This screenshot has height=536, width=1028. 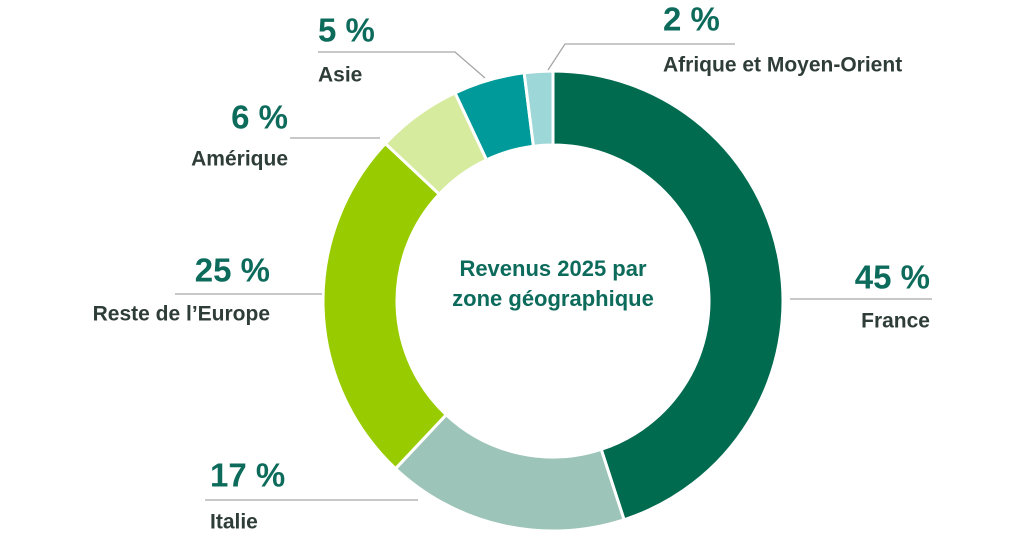 I want to click on category-label: Italie, so click(x=234, y=522).